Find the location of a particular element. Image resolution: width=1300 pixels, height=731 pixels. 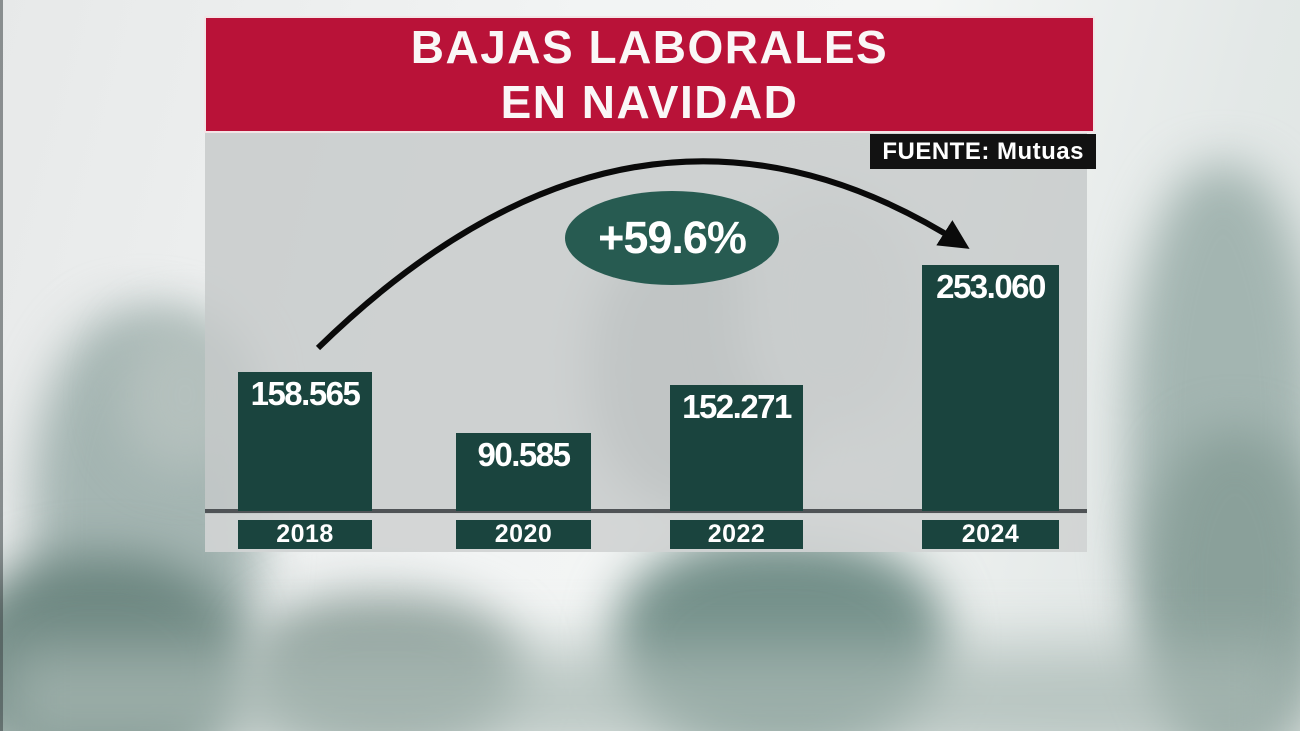

bar-2020: 90.585 is located at coordinates (523, 472).